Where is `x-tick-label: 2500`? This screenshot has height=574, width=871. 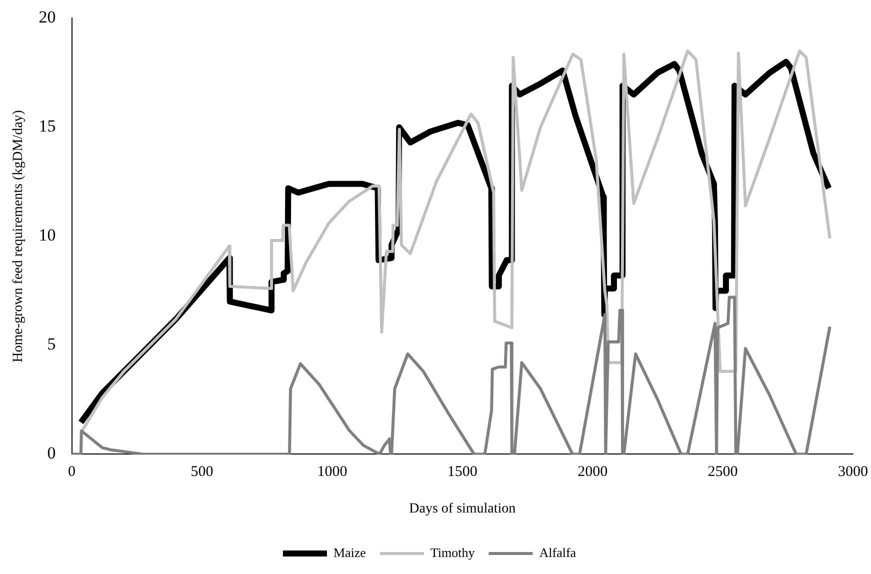
x-tick-label: 2500 is located at coordinates (723, 472).